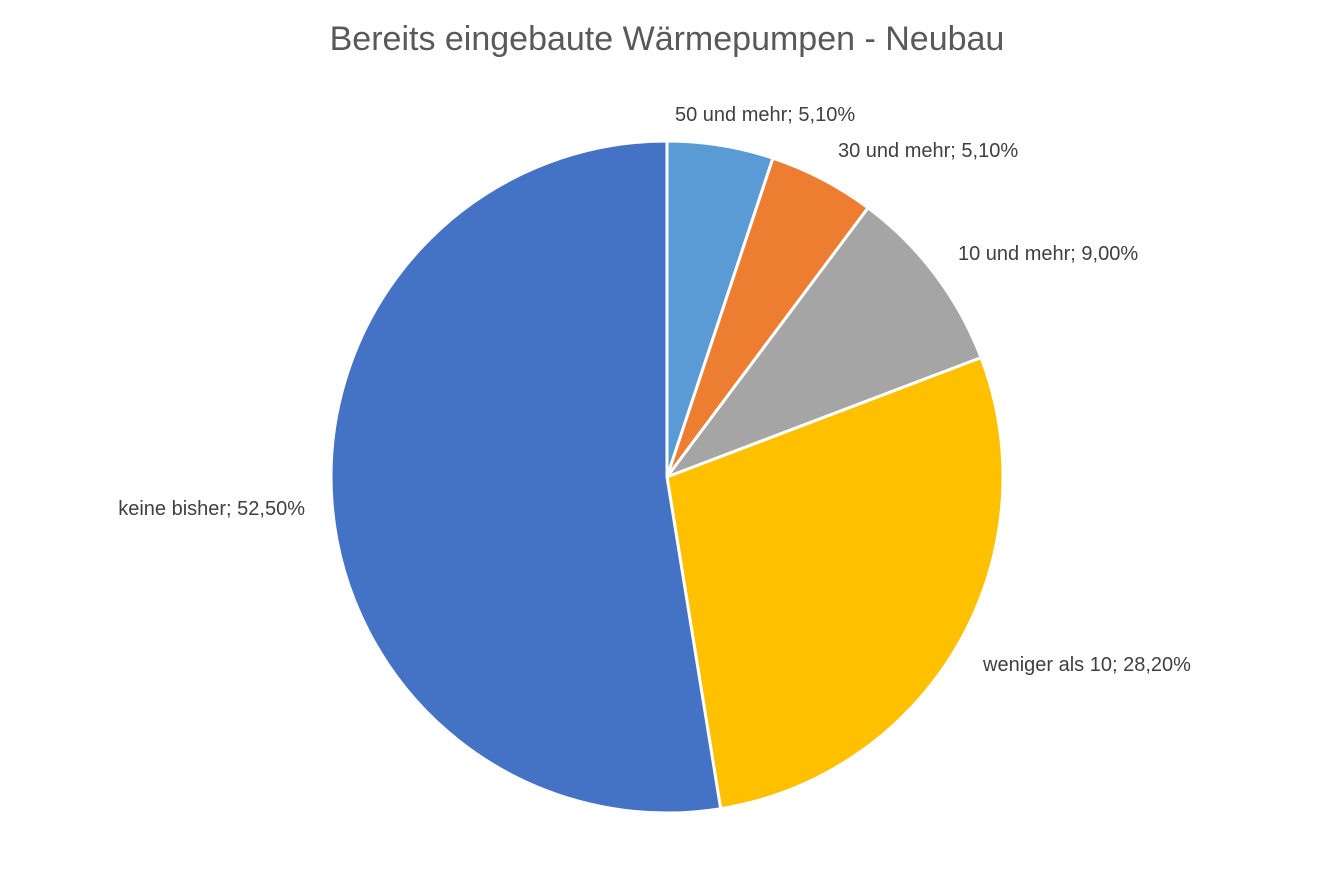  Describe the element at coordinates (928, 151) in the screenshot. I see `data-label-2: 30 und mehr; 5,10%` at that location.